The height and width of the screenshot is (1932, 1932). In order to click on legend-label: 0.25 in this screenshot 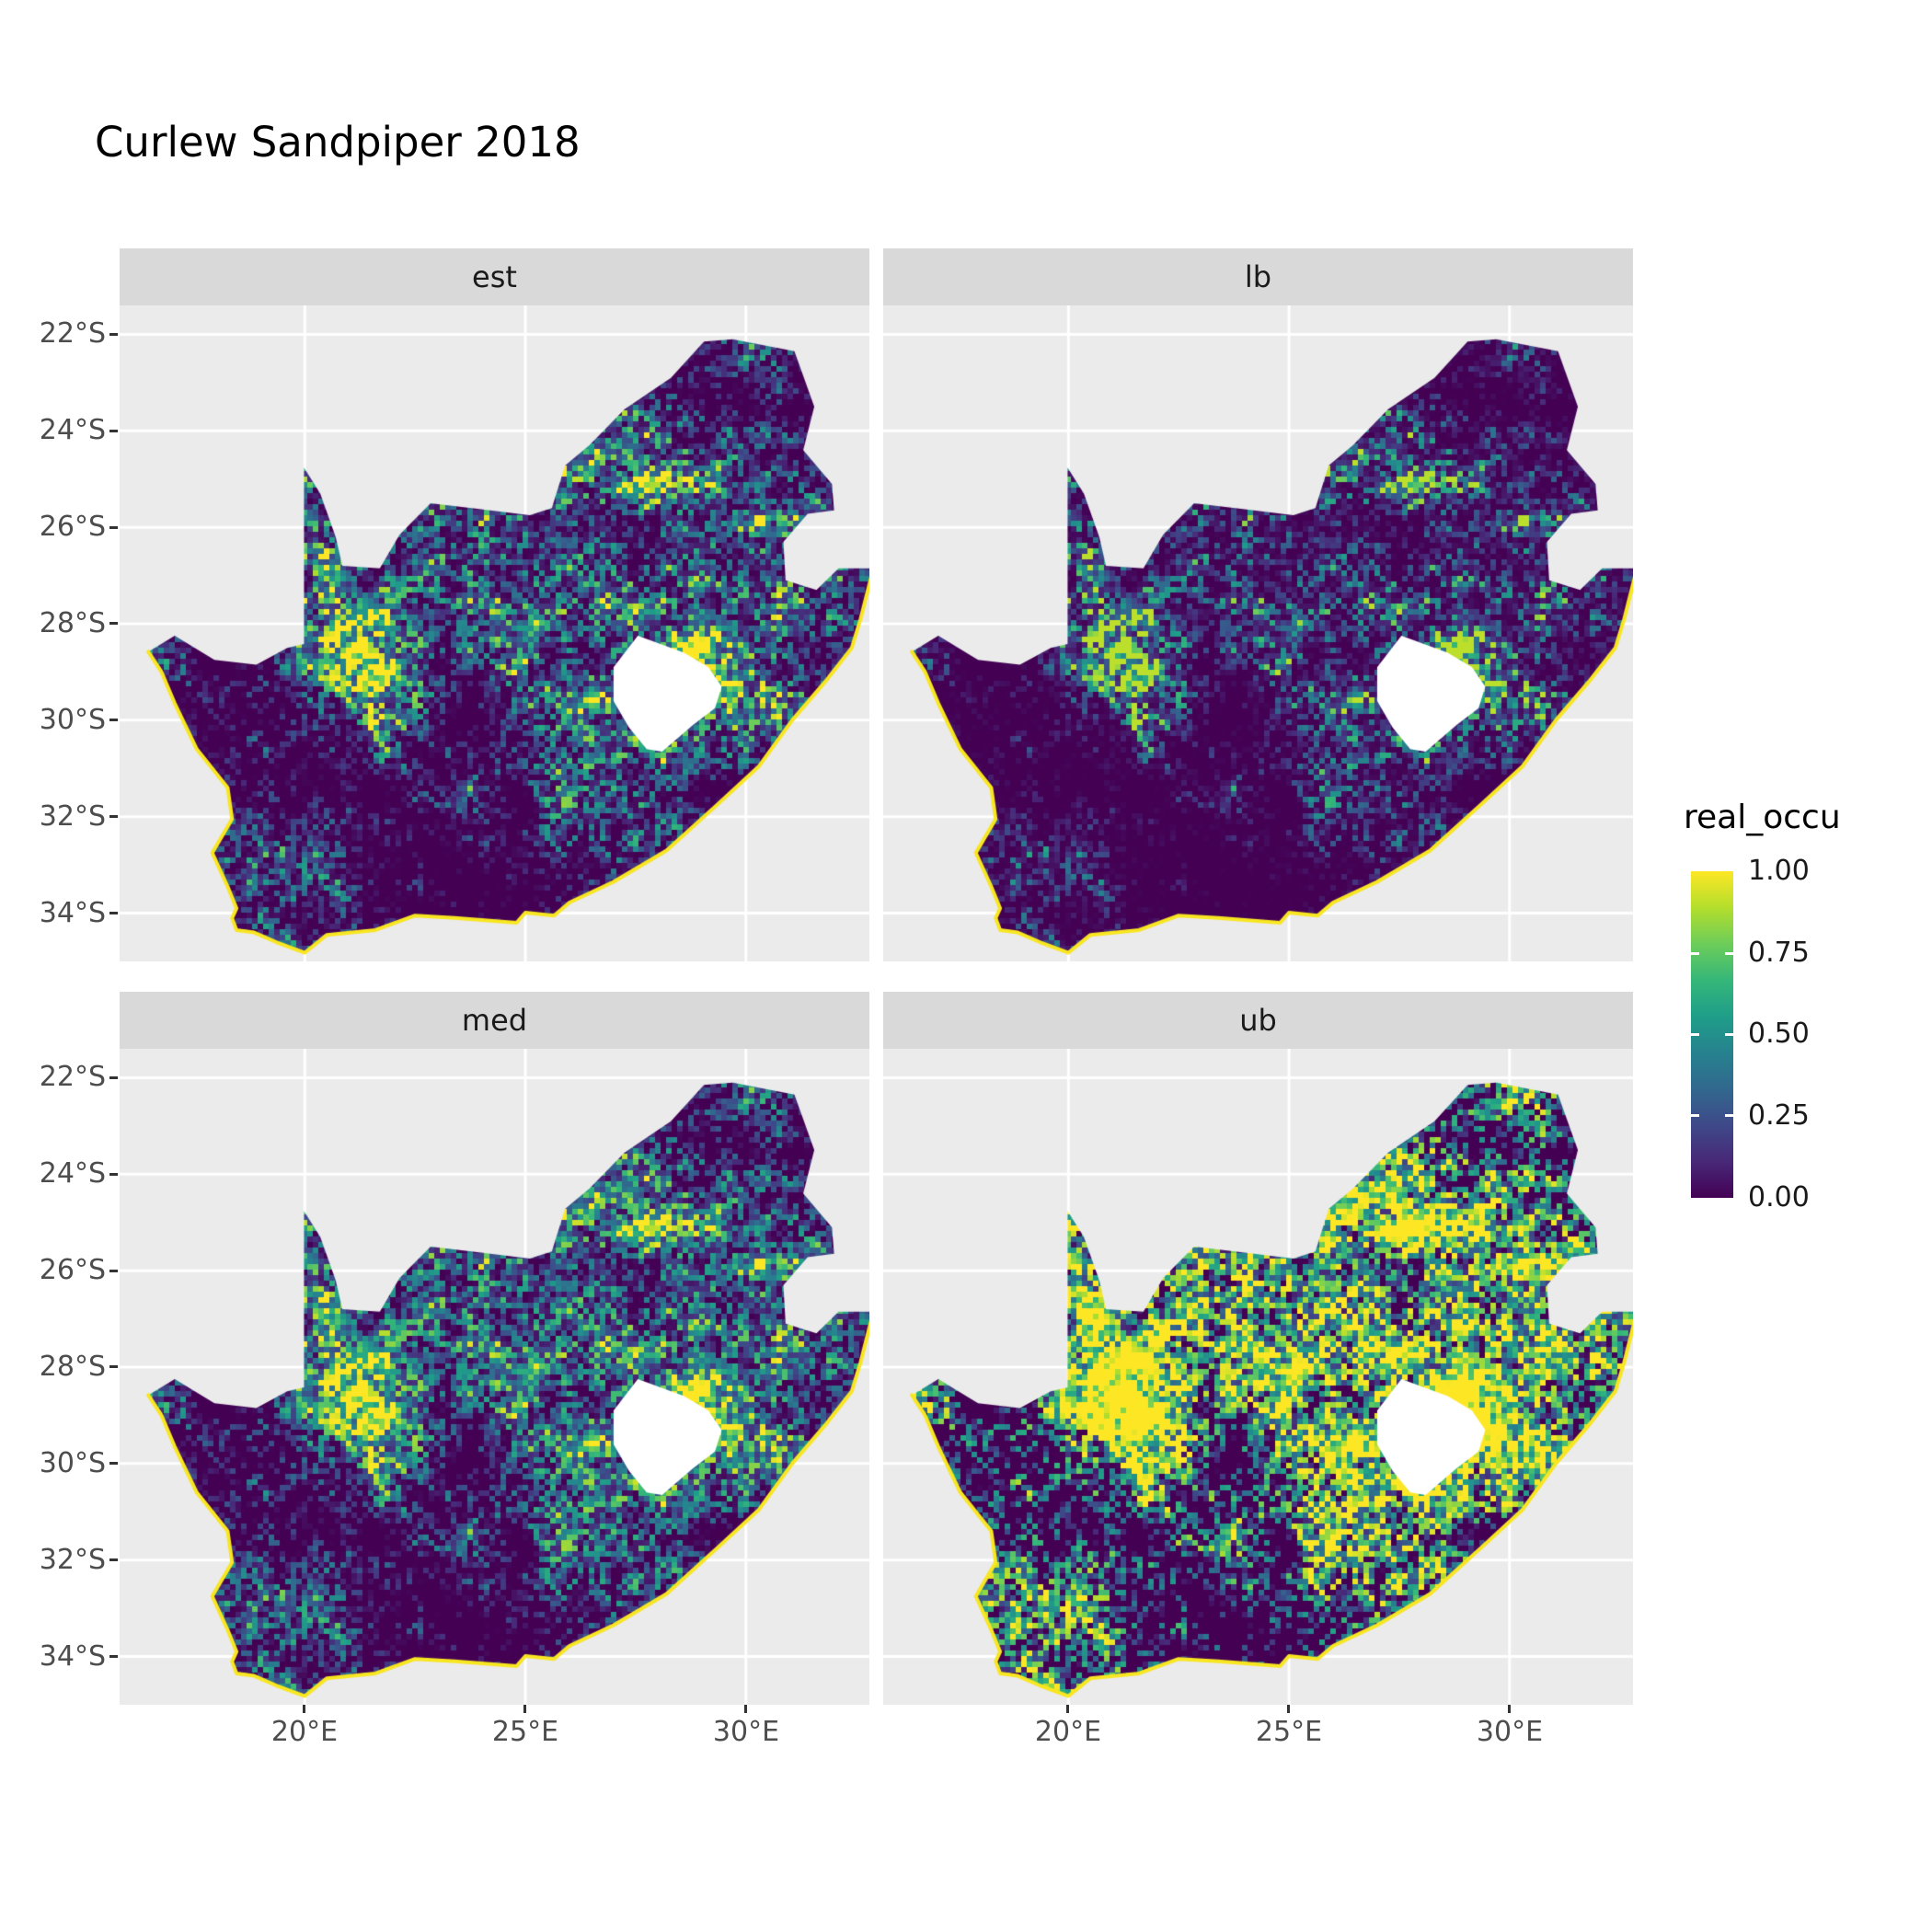, I will do `click(1779, 1115)`.